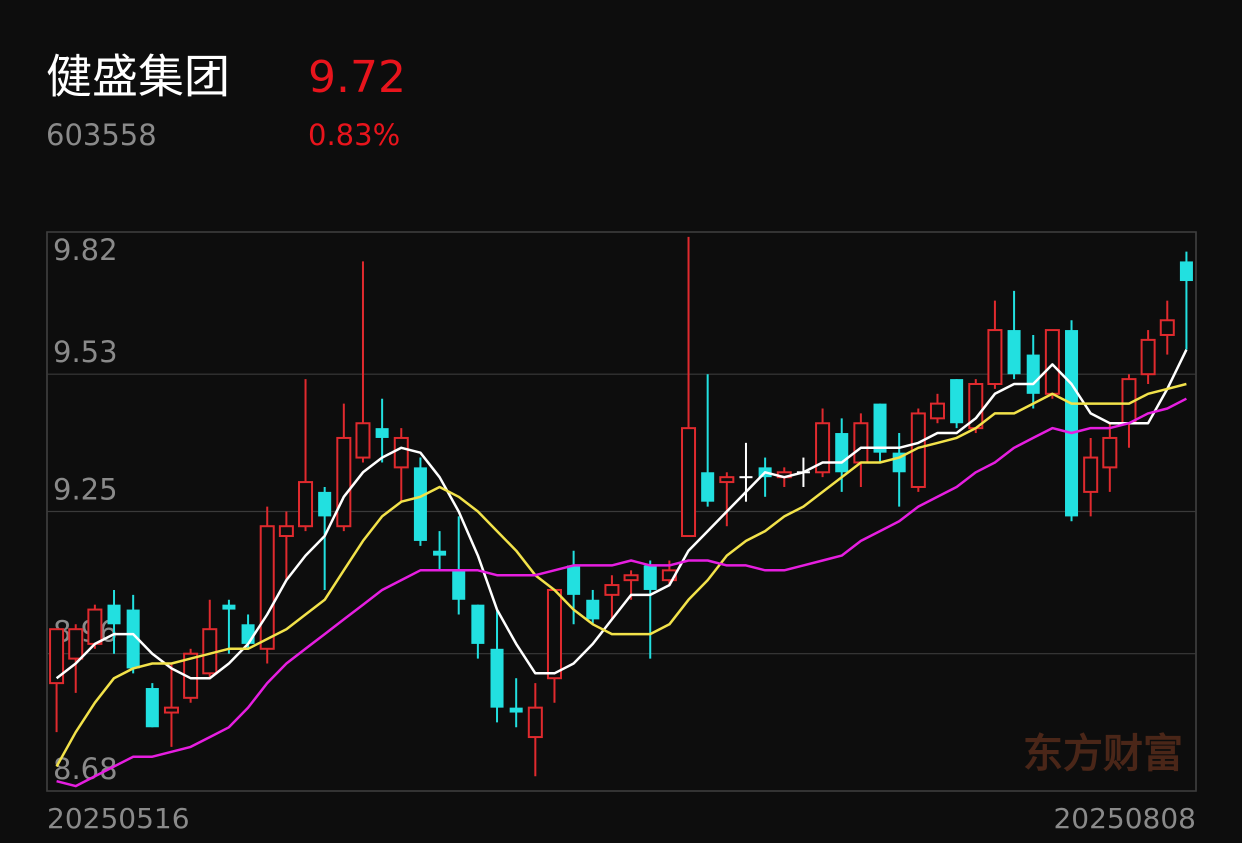 The width and height of the screenshot is (1242, 843). What do you see at coordinates (1124, 818) in the screenshot?
I see `x-tick-label: 20250808` at bounding box center [1124, 818].